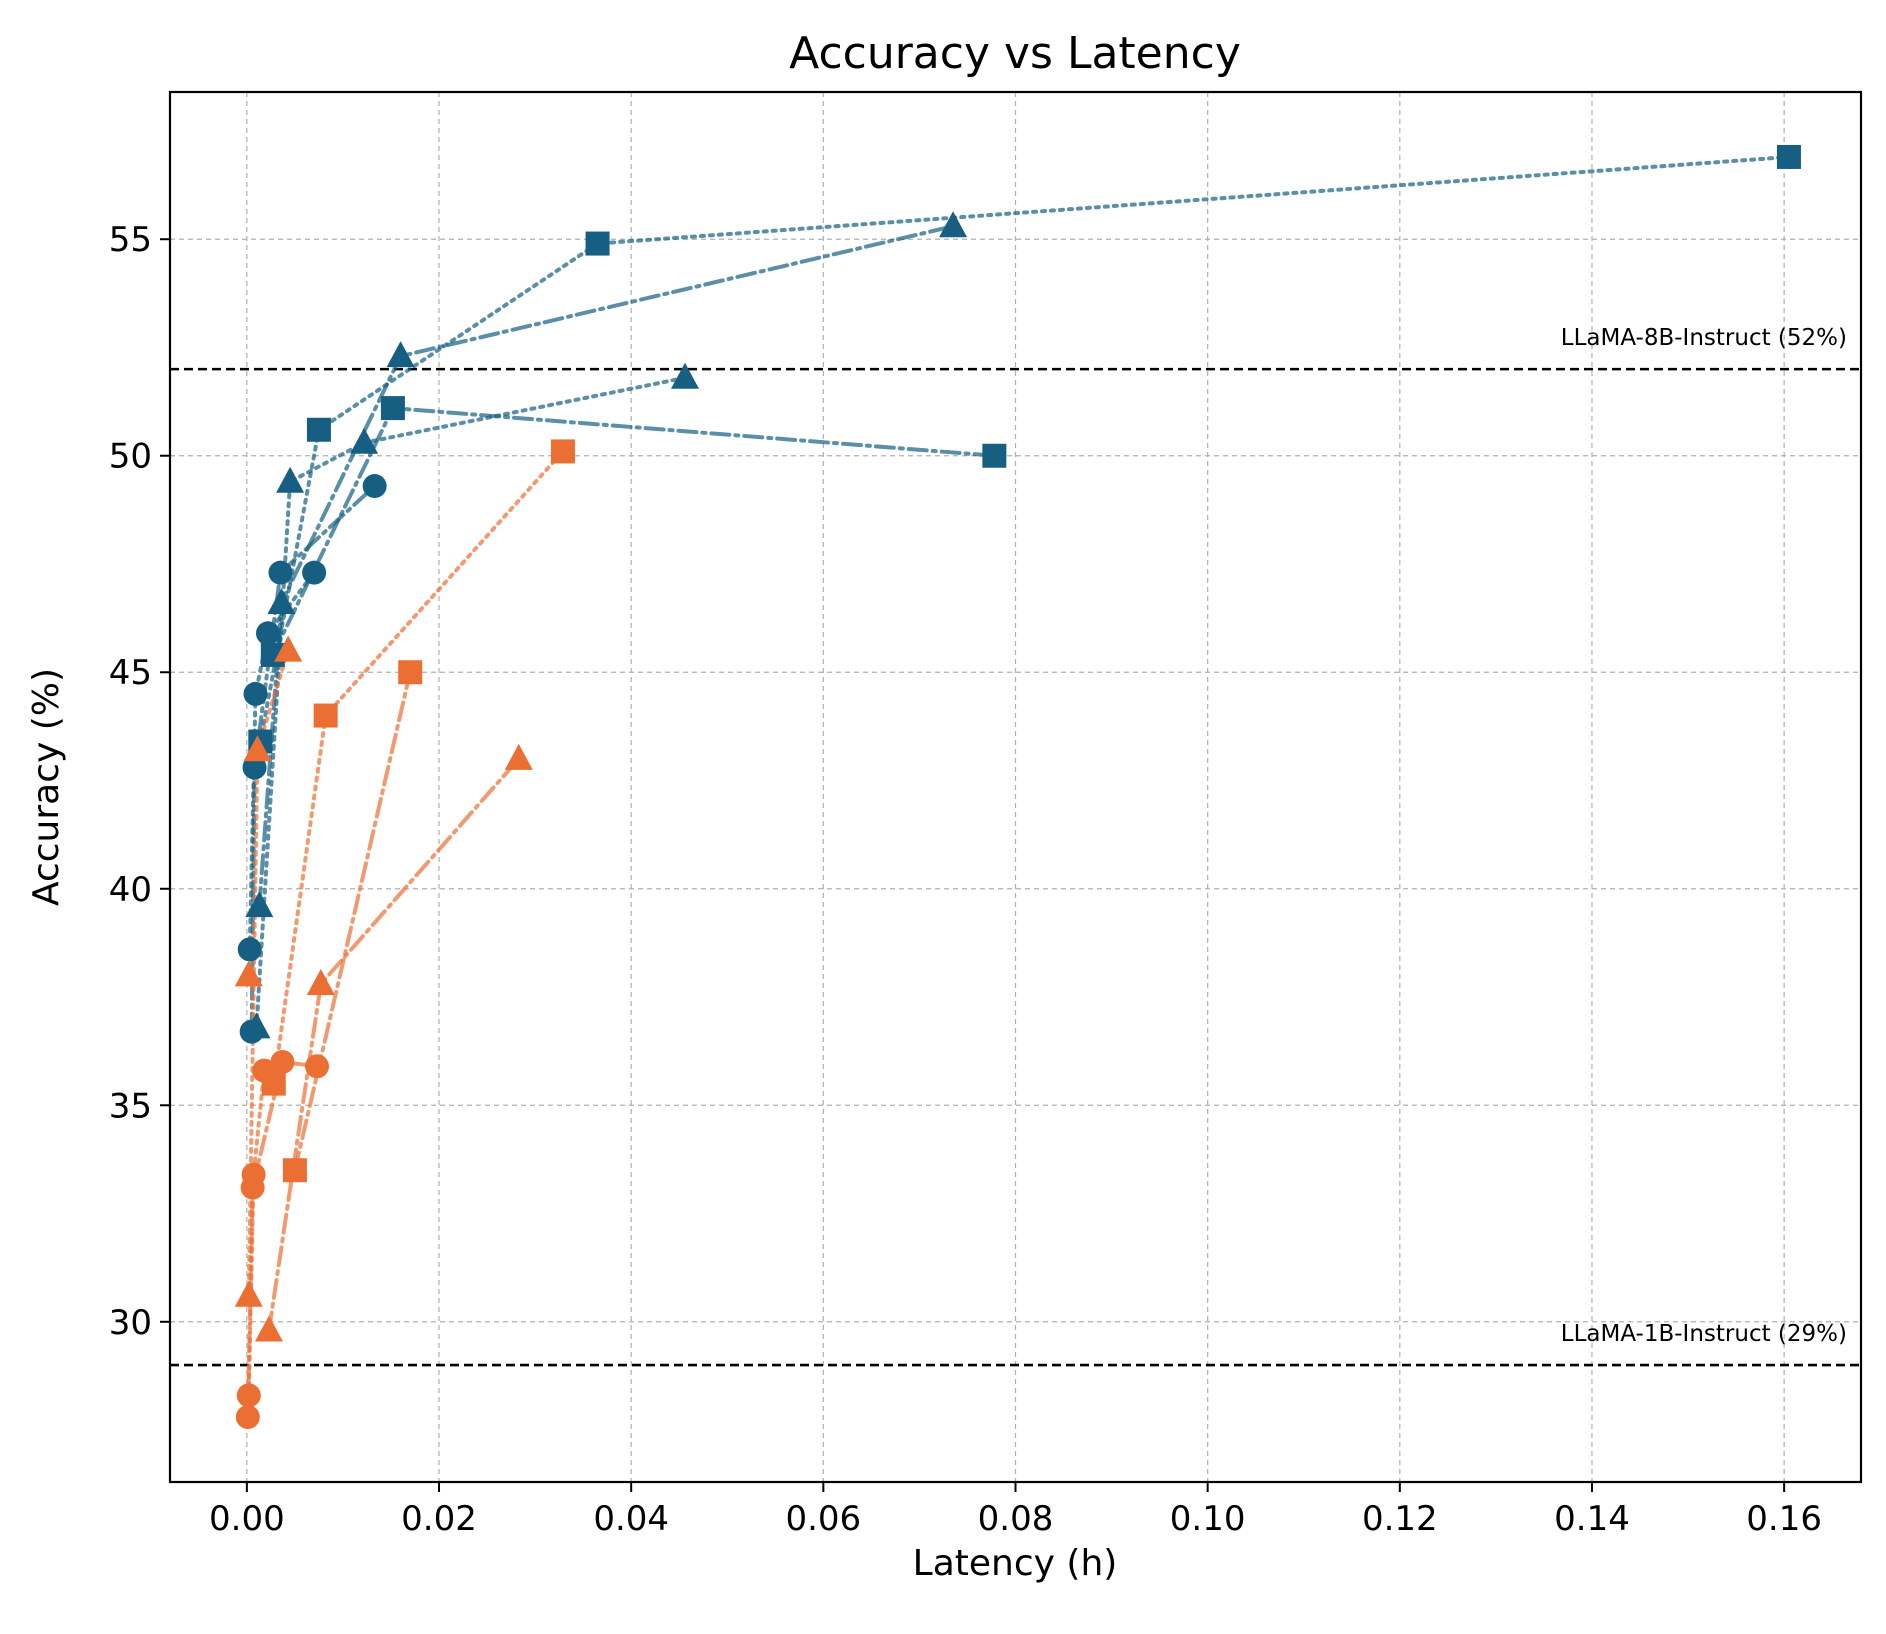 Image resolution: width=1886 pixels, height=1634 pixels. Describe the element at coordinates (1208, 1519) in the screenshot. I see `x-tick-label: 0.10` at that location.